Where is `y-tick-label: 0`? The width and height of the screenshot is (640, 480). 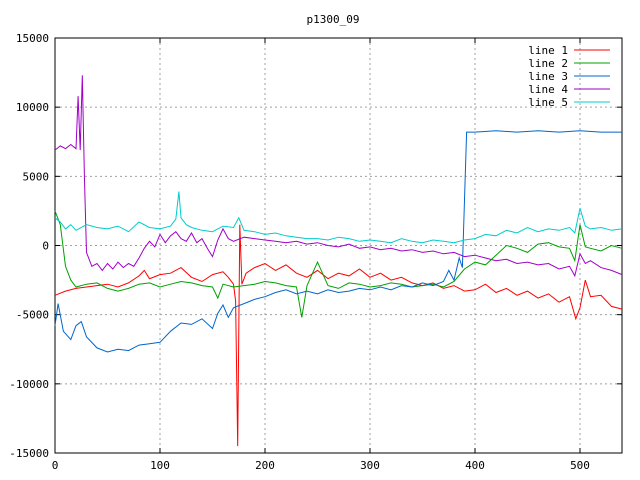
y-tick-label: 0 is located at coordinates (45, 246).